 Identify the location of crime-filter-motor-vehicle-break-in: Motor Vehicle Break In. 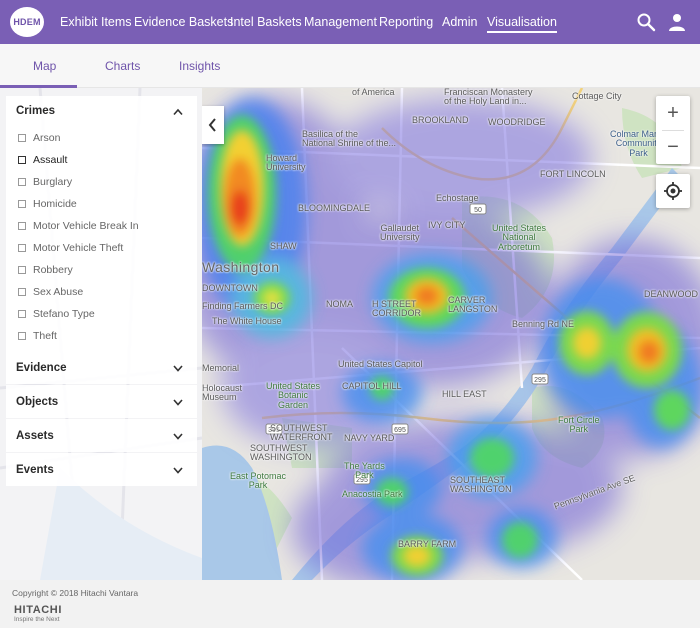
(103, 227).